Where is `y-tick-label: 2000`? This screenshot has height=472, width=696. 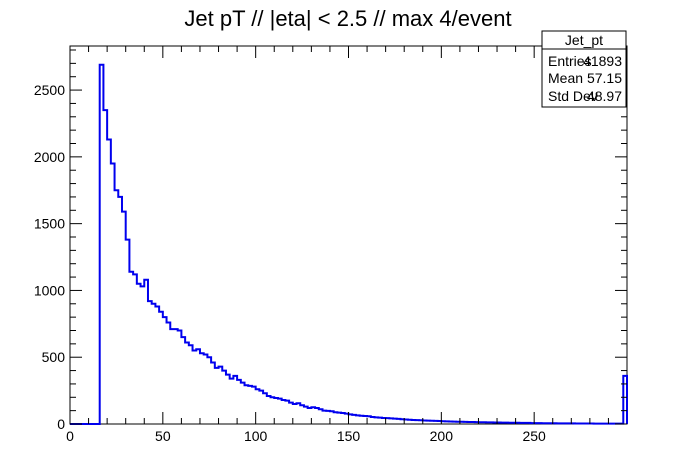
y-tick-label: 2000 is located at coordinates (49, 157).